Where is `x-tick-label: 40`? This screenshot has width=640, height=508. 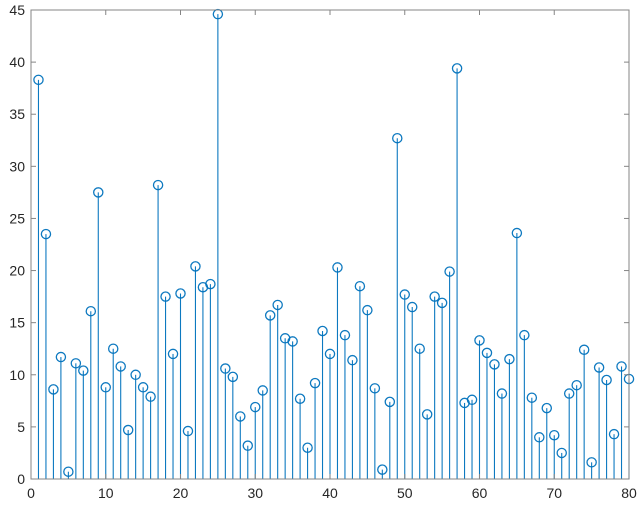
x-tick-label: 40 is located at coordinates (330, 493).